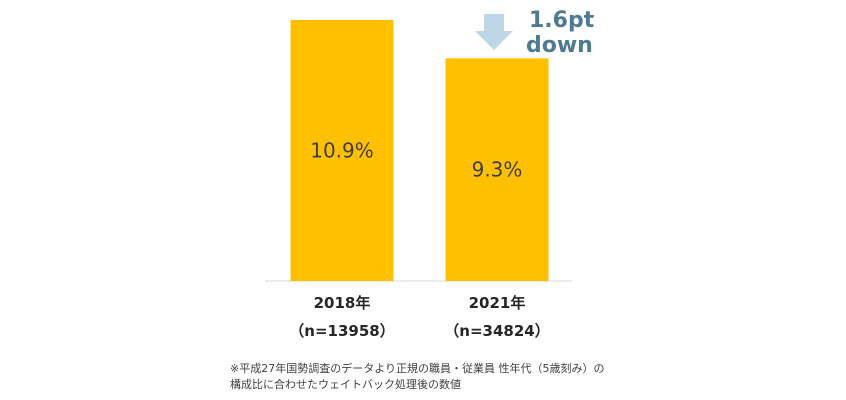 This screenshot has width=846, height=400. I want to click on category-label-2: 2021年, so click(497, 303).